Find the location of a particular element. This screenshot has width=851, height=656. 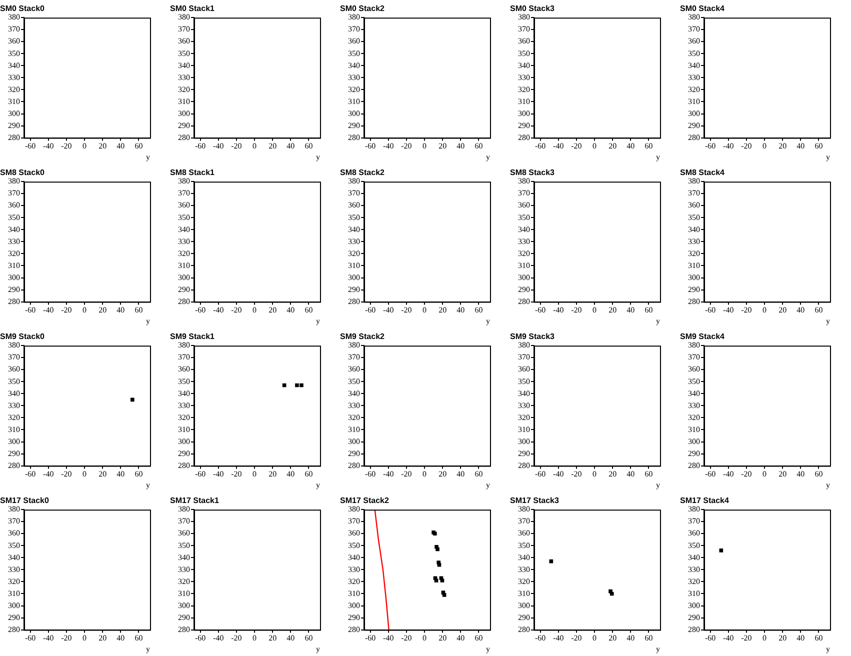

chart-title: SM9 Stack1 is located at coordinates (193, 337).